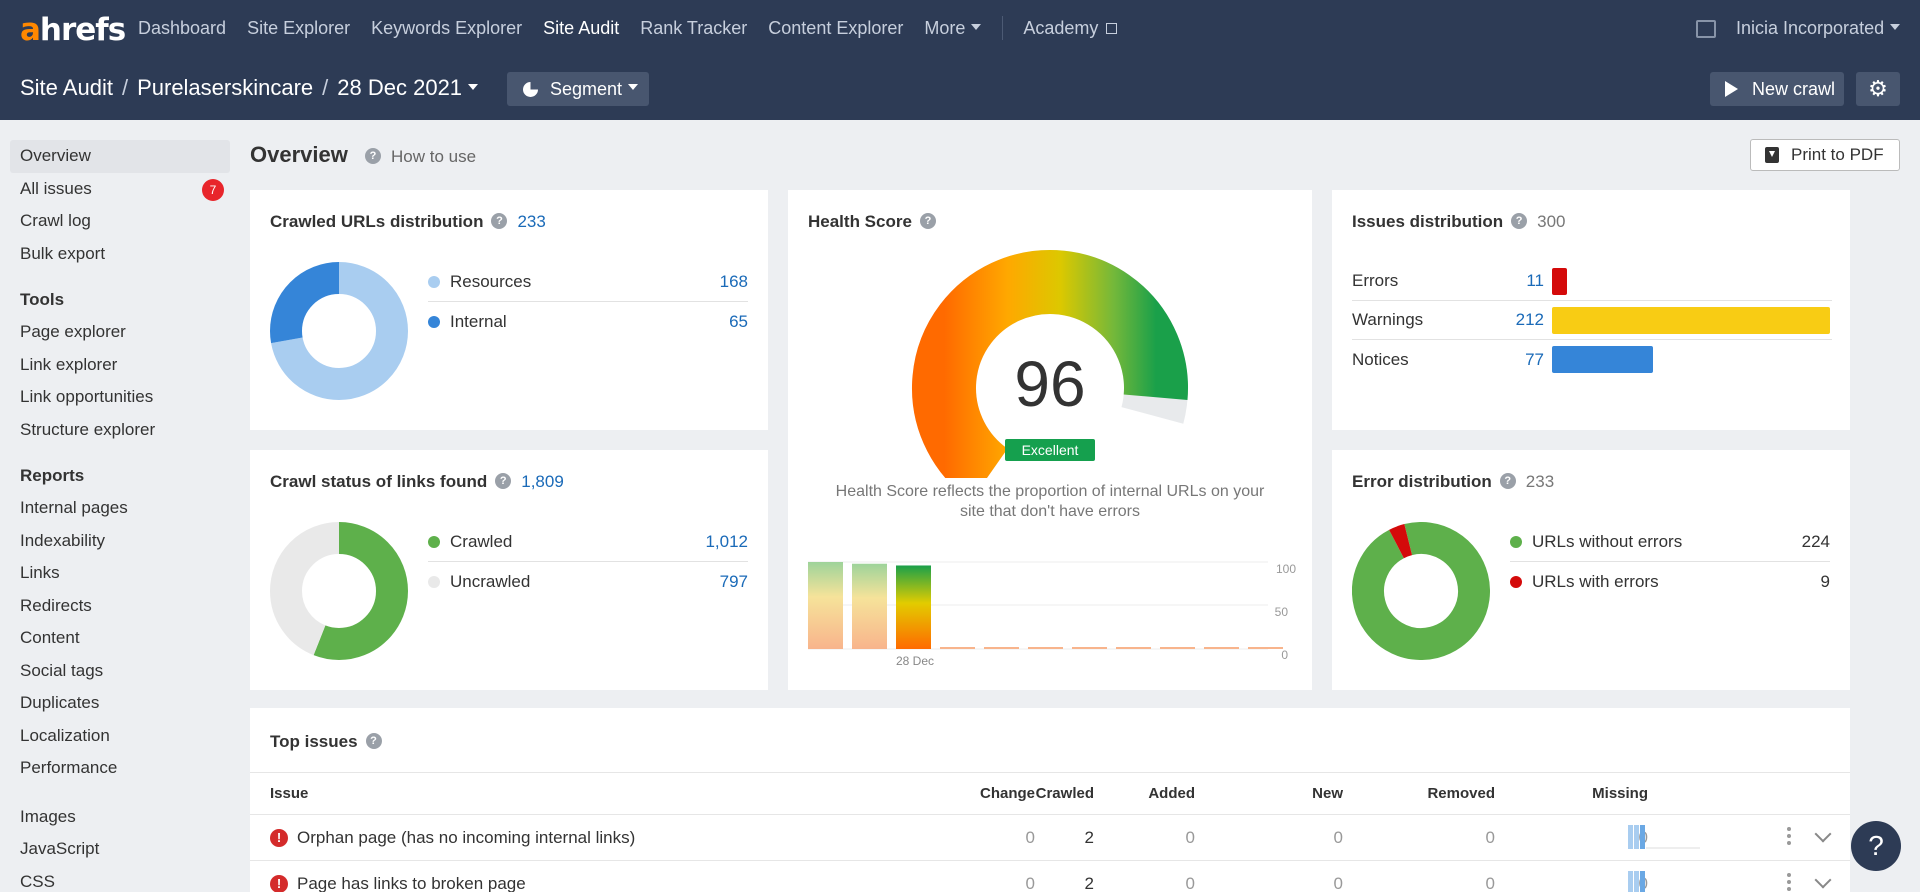 The height and width of the screenshot is (892, 1920). What do you see at coordinates (726, 541) in the screenshot?
I see `legend-value: 1,012` at bounding box center [726, 541].